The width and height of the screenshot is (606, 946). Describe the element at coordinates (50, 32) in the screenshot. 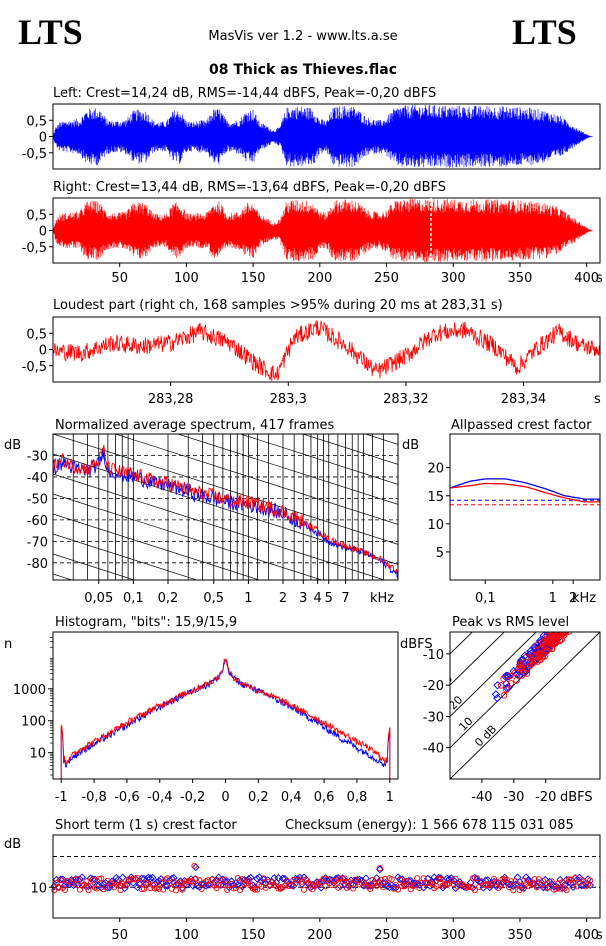

I see `logo-left: LTS` at that location.